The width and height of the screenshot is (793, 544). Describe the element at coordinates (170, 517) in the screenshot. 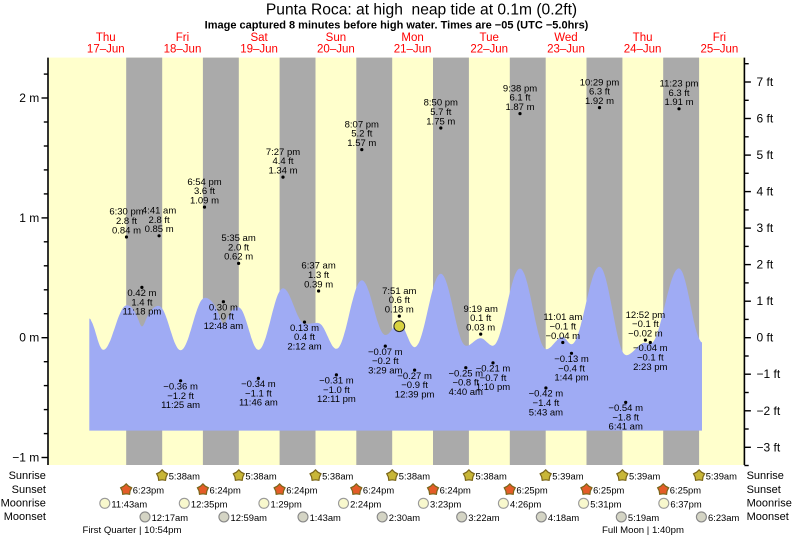

I see `svg-text: 12:17am` at that location.